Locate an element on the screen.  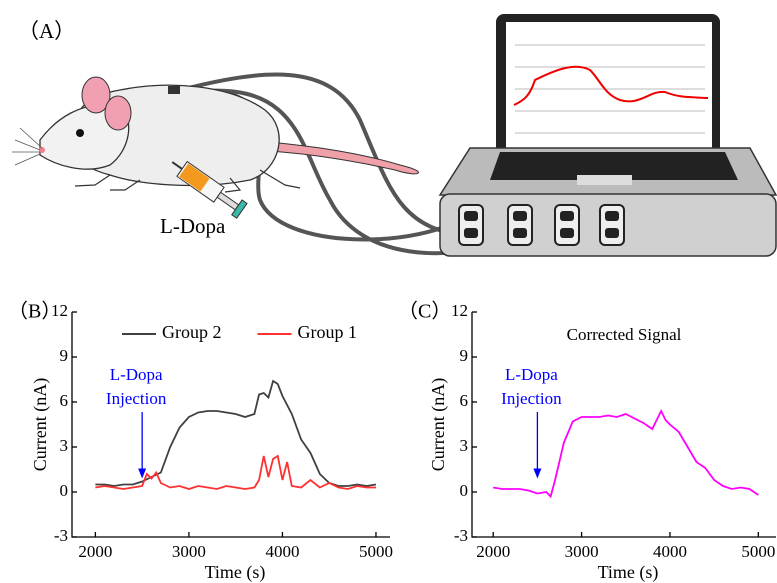
screen-grid is located at coordinates (610, 89).